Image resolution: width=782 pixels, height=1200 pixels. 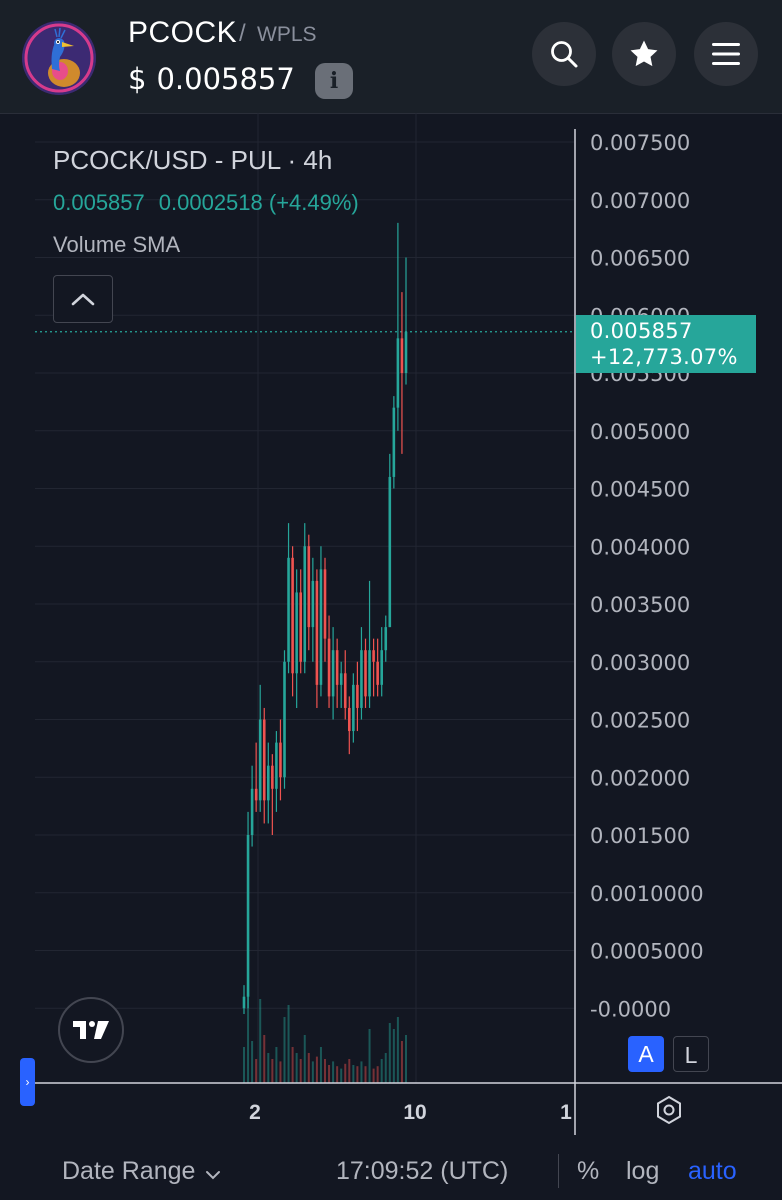 I want to click on search-icon, so click(x=564, y=54).